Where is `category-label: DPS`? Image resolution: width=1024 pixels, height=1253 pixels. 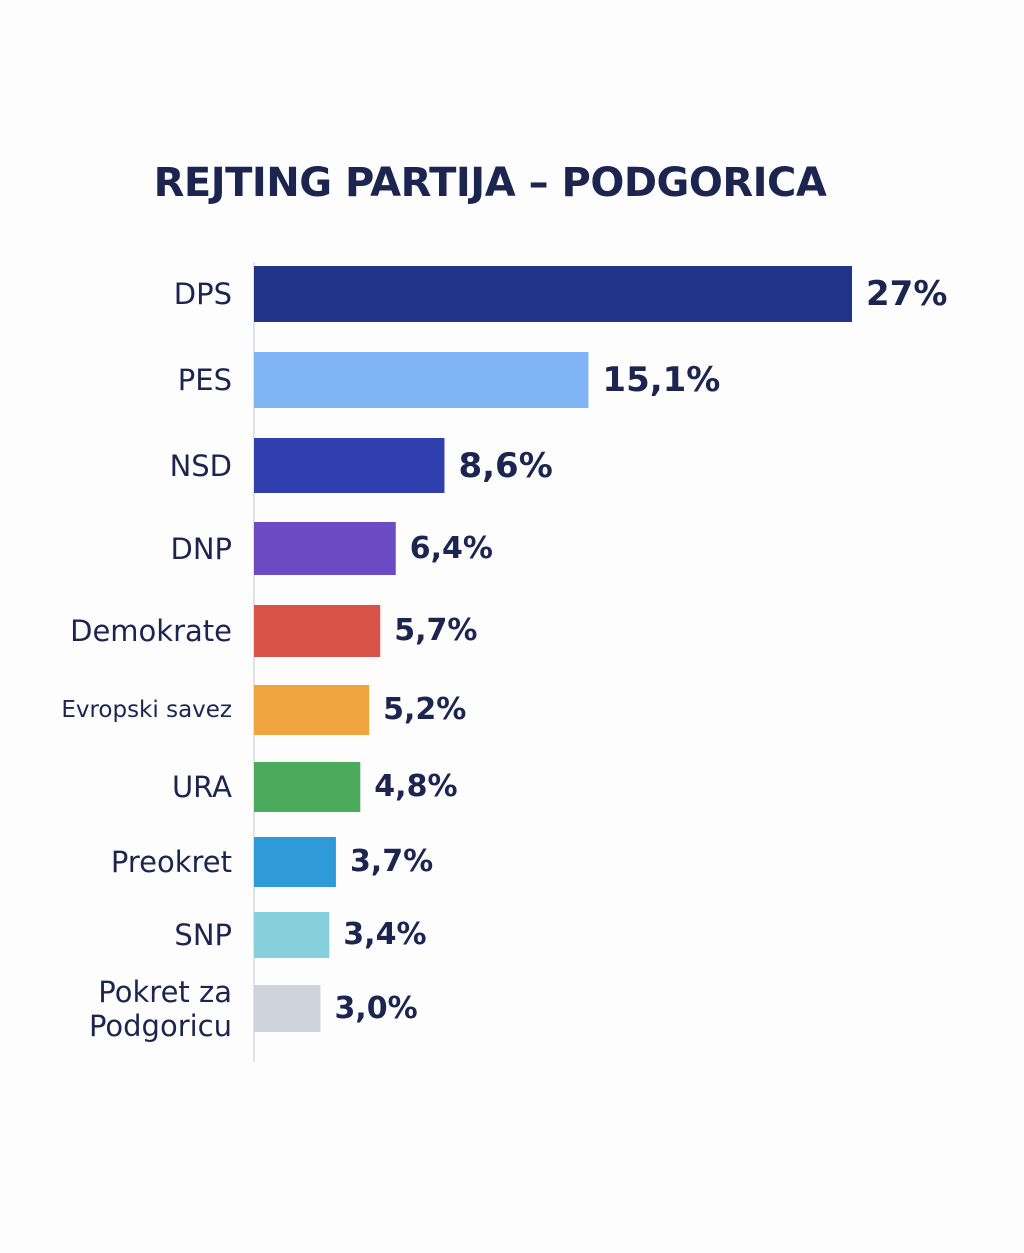 category-label: DPS is located at coordinates (202, 294).